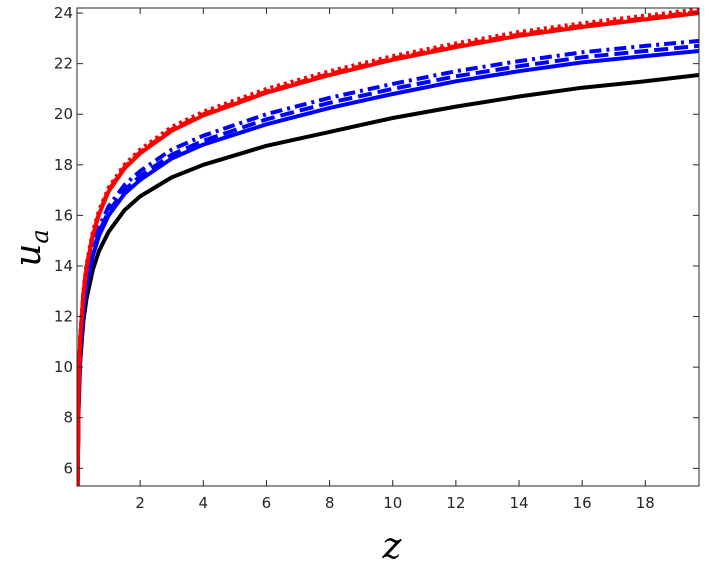  What do you see at coordinates (63, 114) in the screenshot?
I see `y-tick-label: 20` at bounding box center [63, 114].